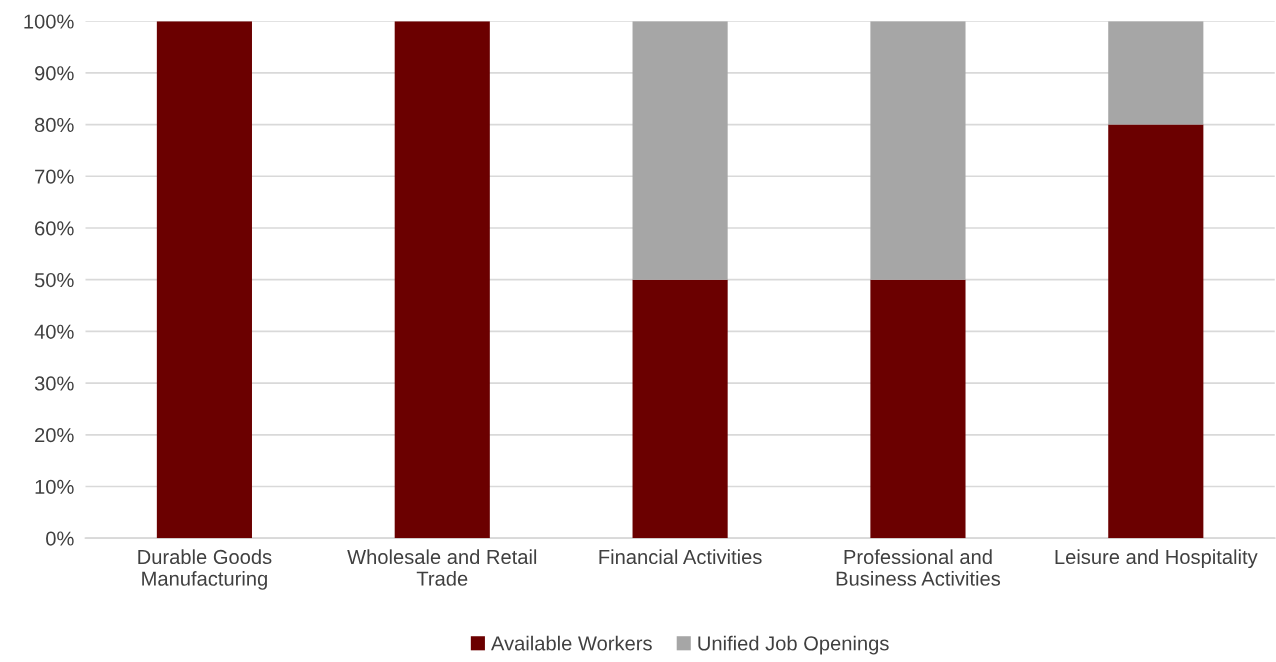  Describe the element at coordinates (205, 569) in the screenshot. I see `x-tick-label: Durable Goods Manufacturing` at that location.